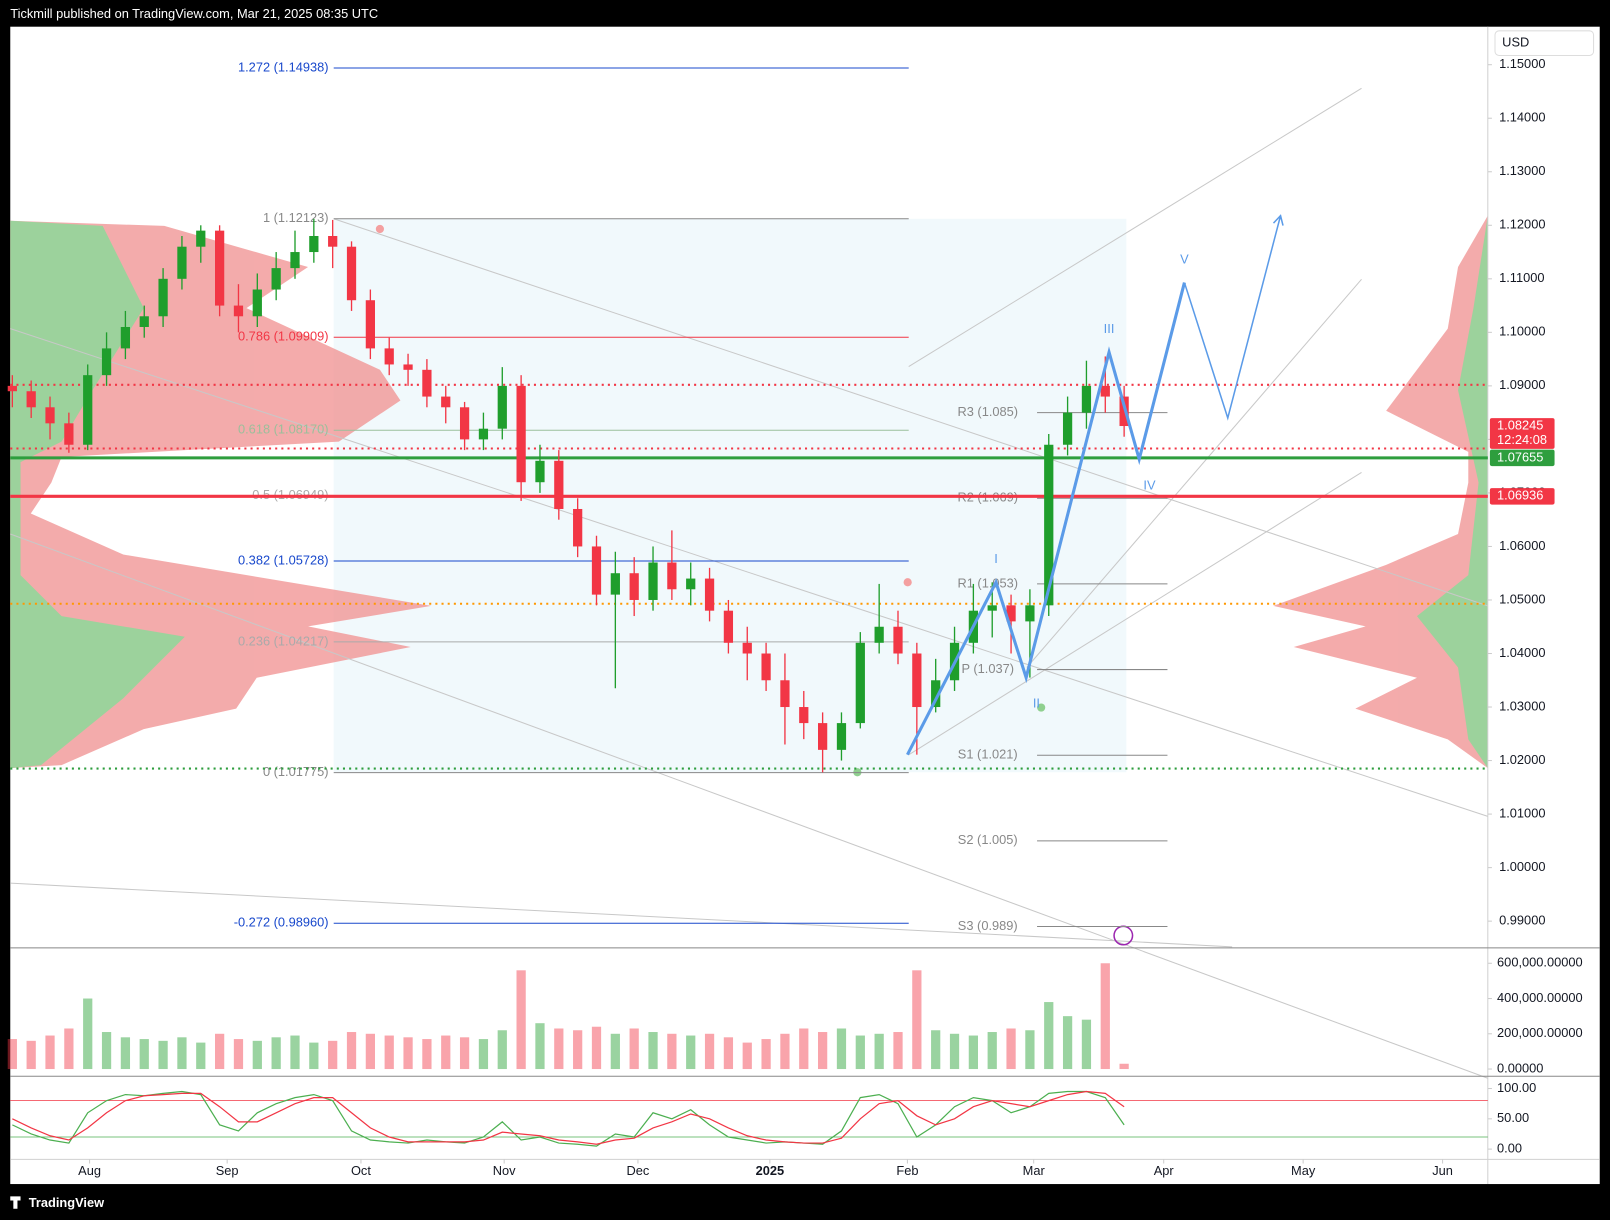 Image resolution: width=1610 pixels, height=1220 pixels. What do you see at coordinates (1522, 545) in the screenshot?
I see `y-tick-label: 1.06000` at bounding box center [1522, 545].